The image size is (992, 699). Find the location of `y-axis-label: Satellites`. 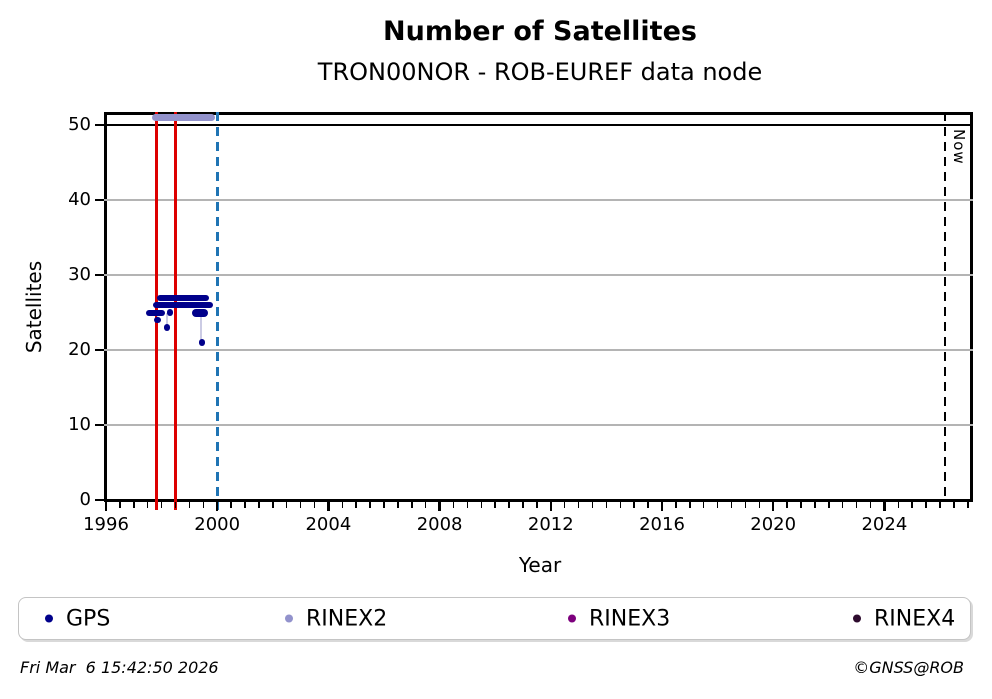

y-axis-label: Satellites is located at coordinates (34, 307).